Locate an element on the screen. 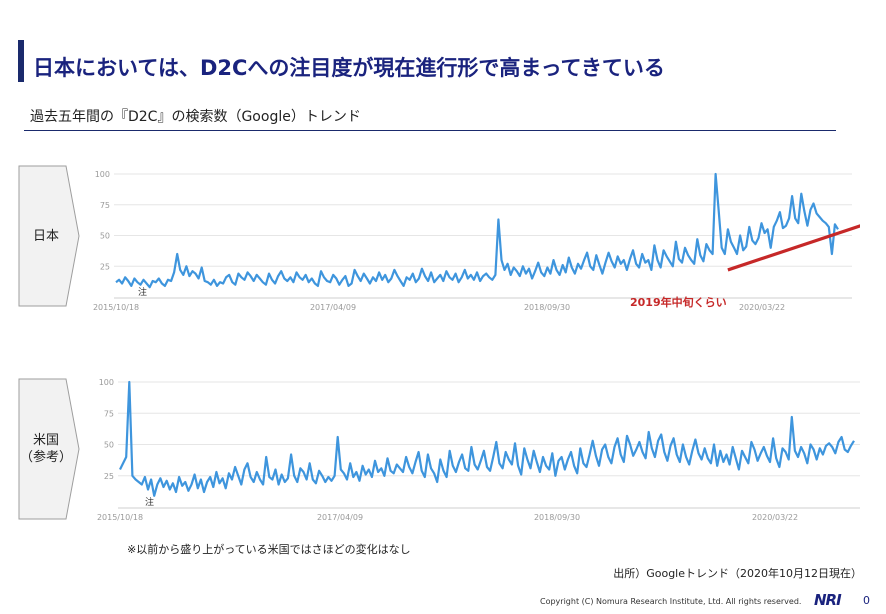  jp-x-tick-label: 2017/04/09 is located at coordinates (333, 307).